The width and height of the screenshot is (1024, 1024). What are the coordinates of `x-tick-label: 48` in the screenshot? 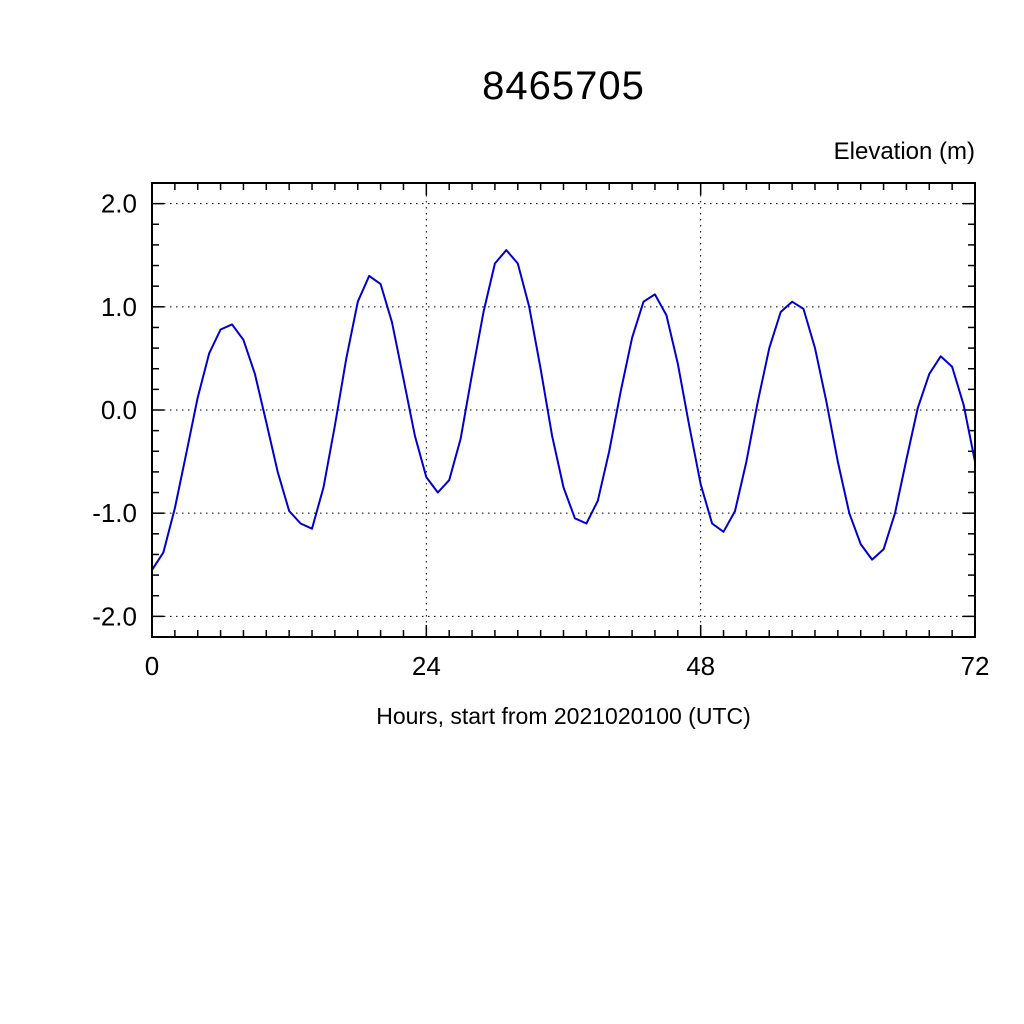 It's located at (700, 666).